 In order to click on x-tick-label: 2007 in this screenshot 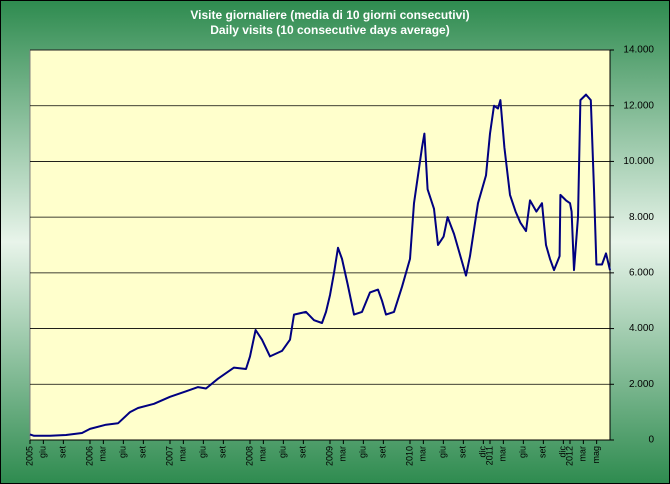, I will do `click(169, 456)`.